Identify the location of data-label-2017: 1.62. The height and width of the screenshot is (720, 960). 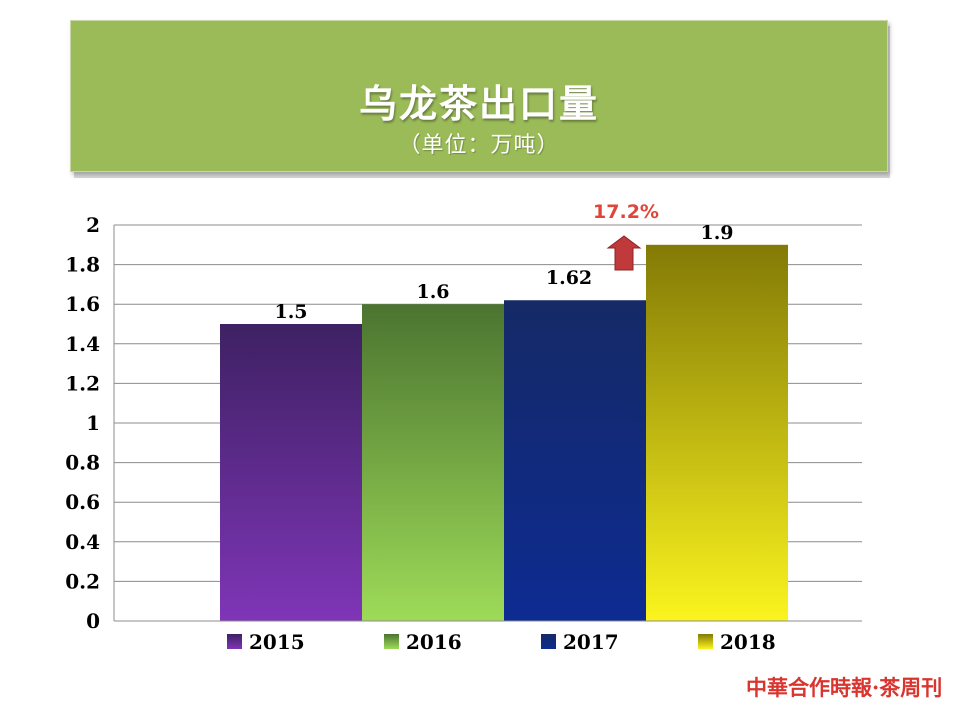
(569, 278).